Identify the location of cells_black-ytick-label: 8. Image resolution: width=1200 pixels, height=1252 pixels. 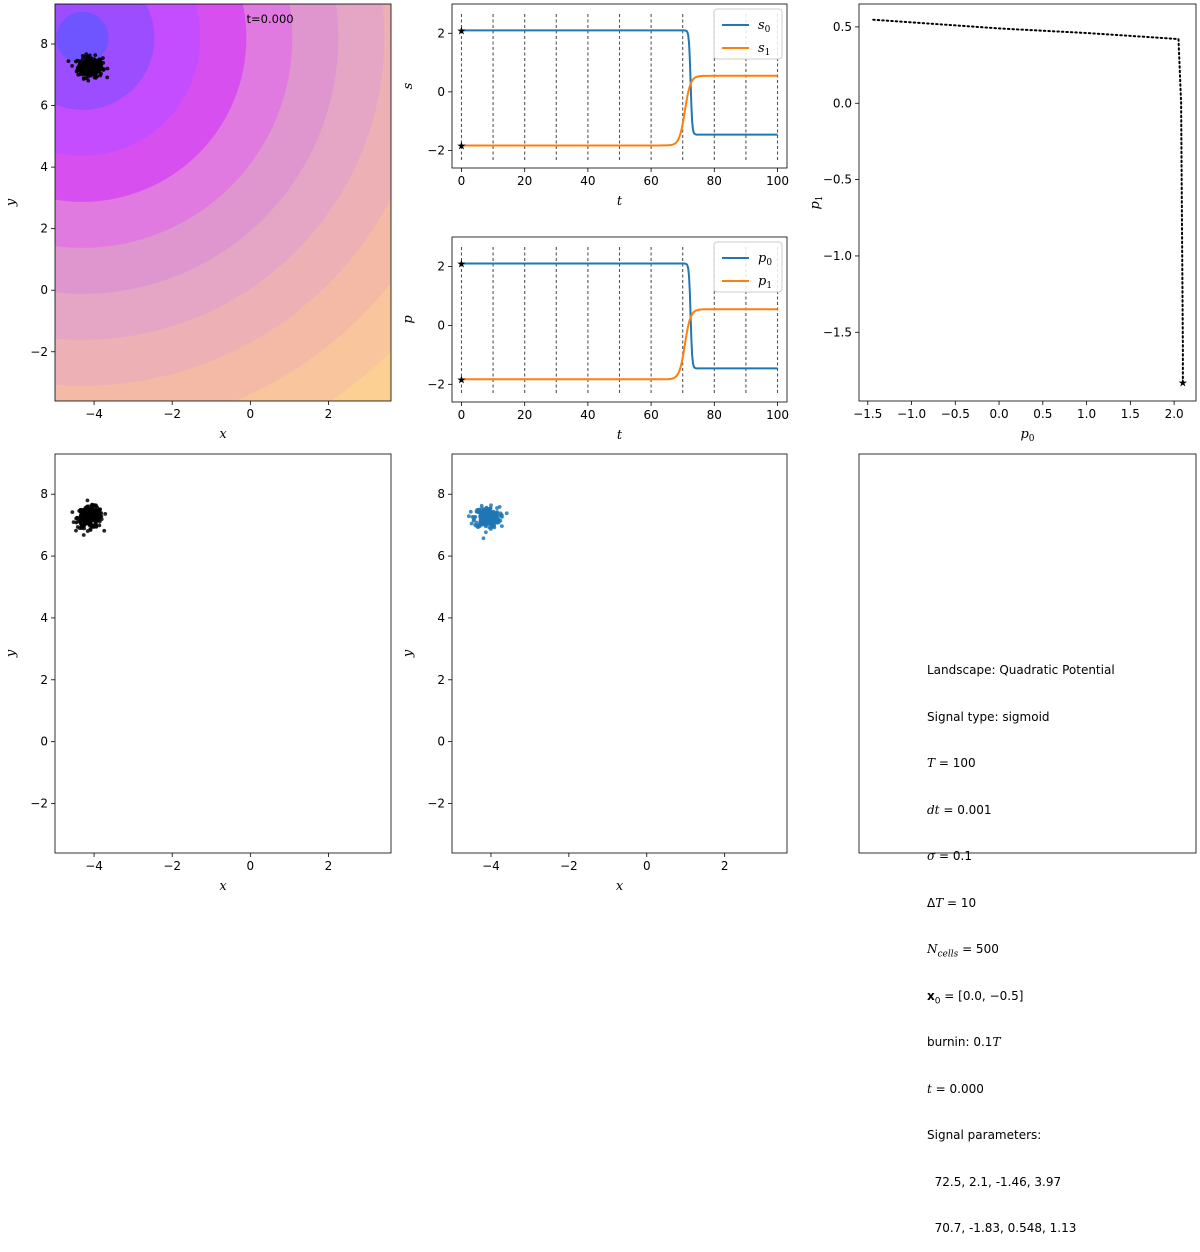
(44, 494).